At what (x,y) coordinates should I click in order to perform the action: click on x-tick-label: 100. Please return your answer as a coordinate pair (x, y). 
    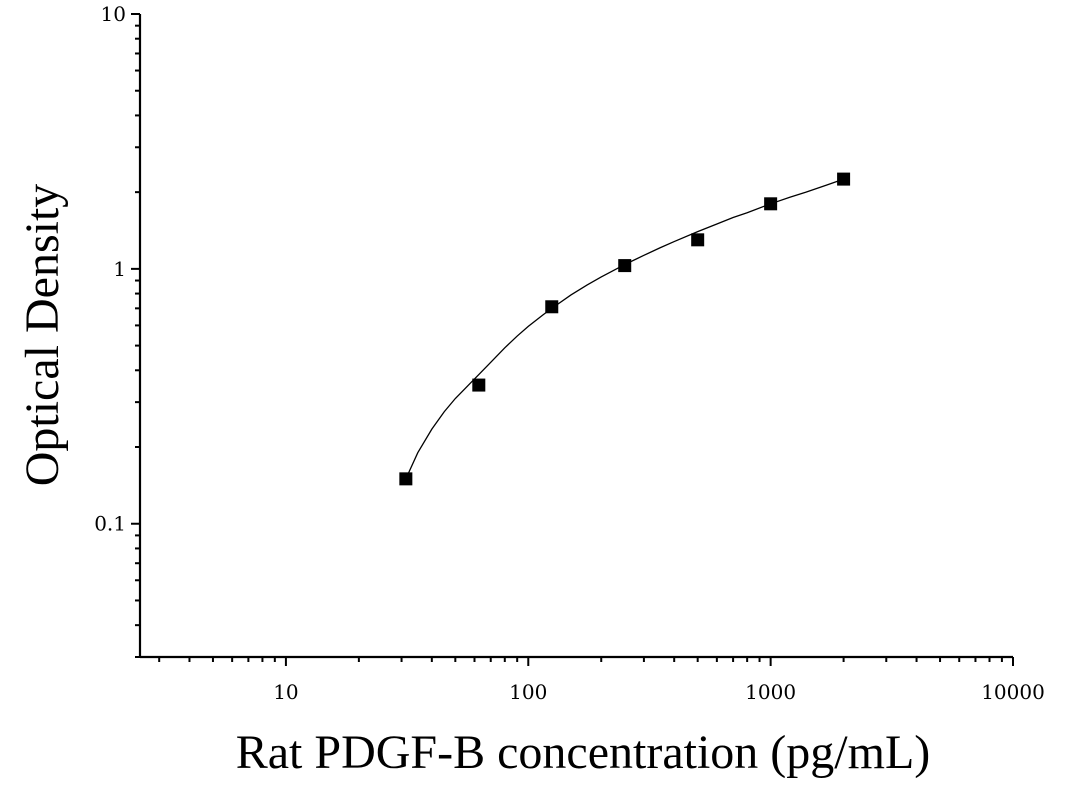
    Looking at the image, I should click on (528, 692).